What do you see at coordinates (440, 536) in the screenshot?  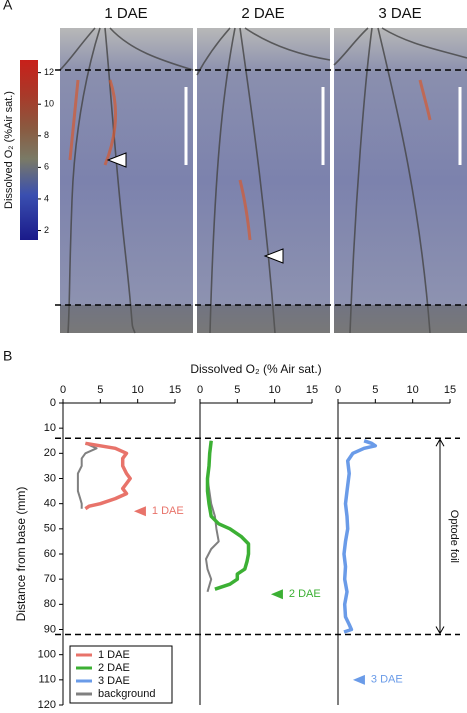 I see `arrow-head` at bounding box center [440, 536].